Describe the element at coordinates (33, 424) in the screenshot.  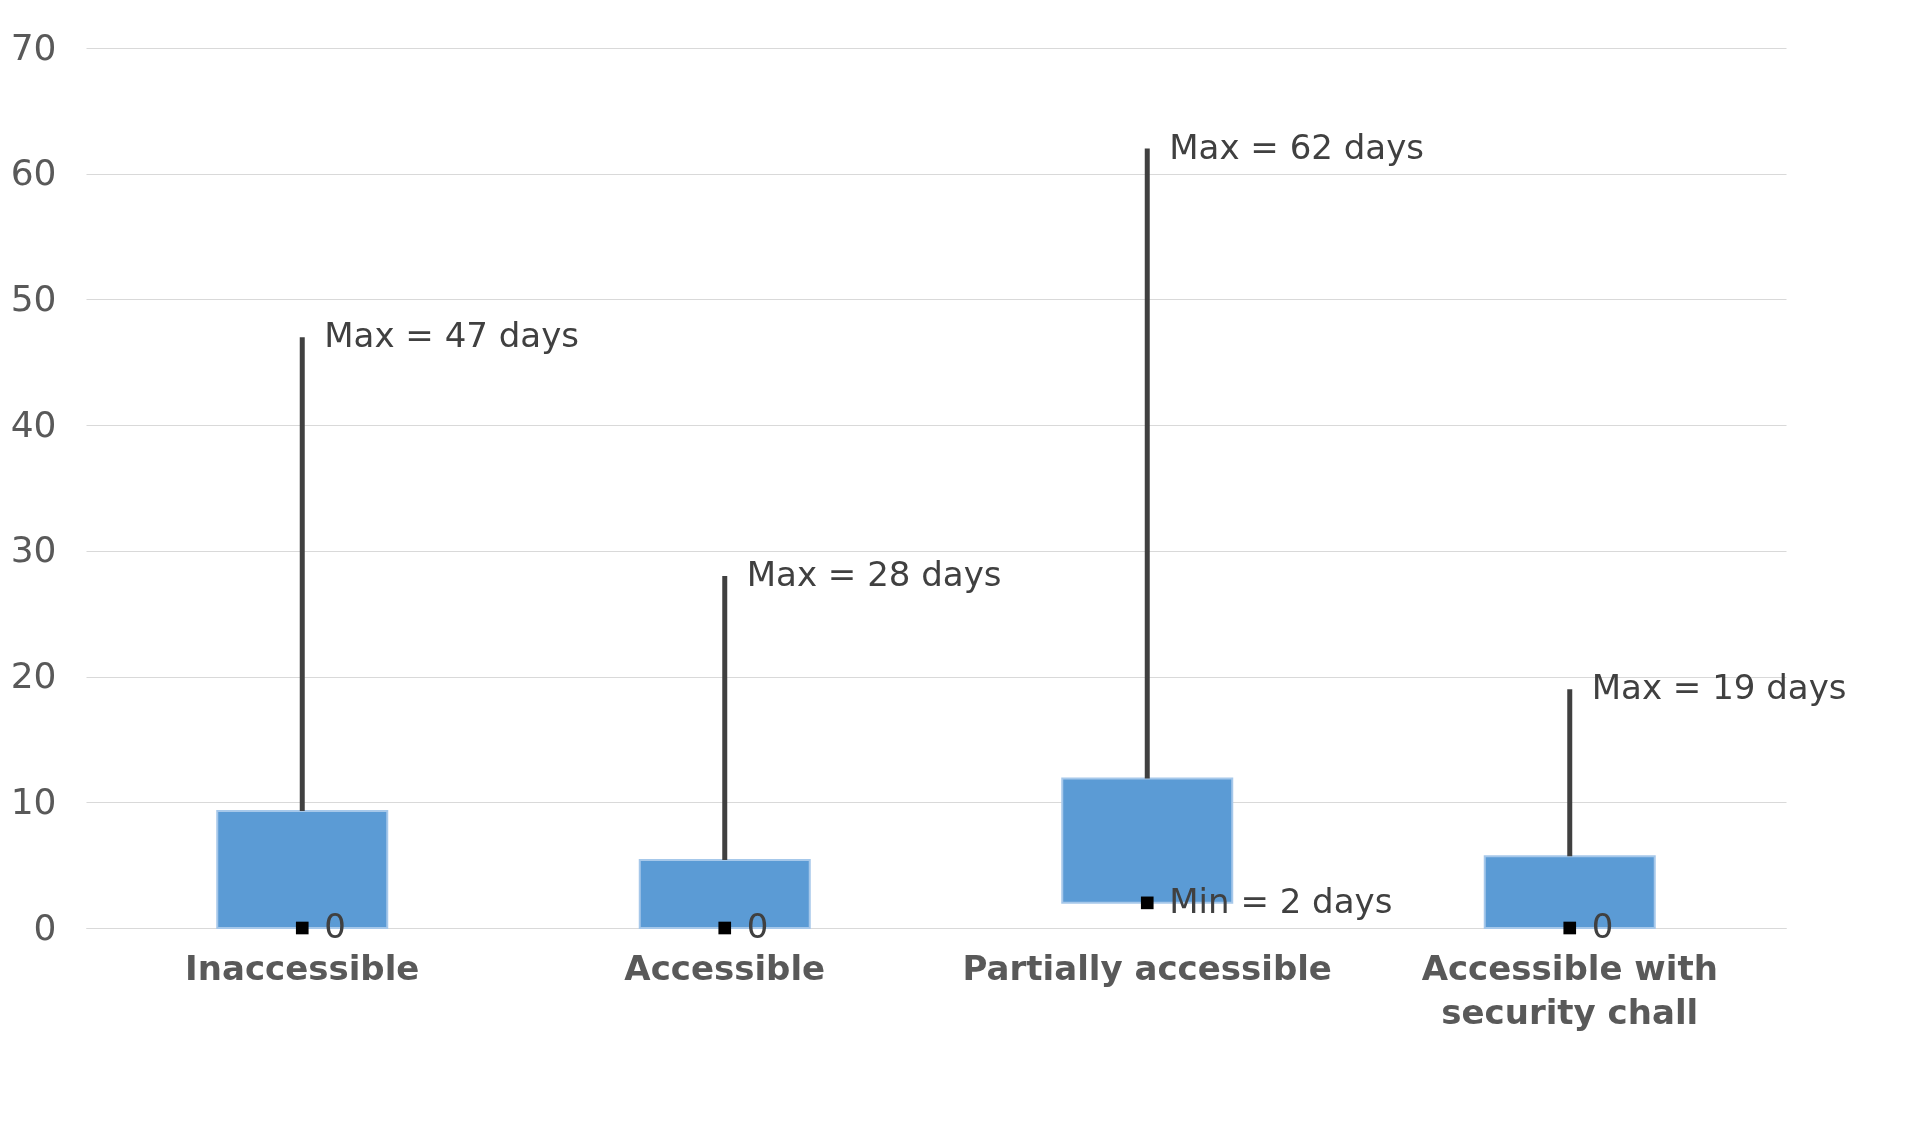
I see `y-tick-label: 40` at that location.